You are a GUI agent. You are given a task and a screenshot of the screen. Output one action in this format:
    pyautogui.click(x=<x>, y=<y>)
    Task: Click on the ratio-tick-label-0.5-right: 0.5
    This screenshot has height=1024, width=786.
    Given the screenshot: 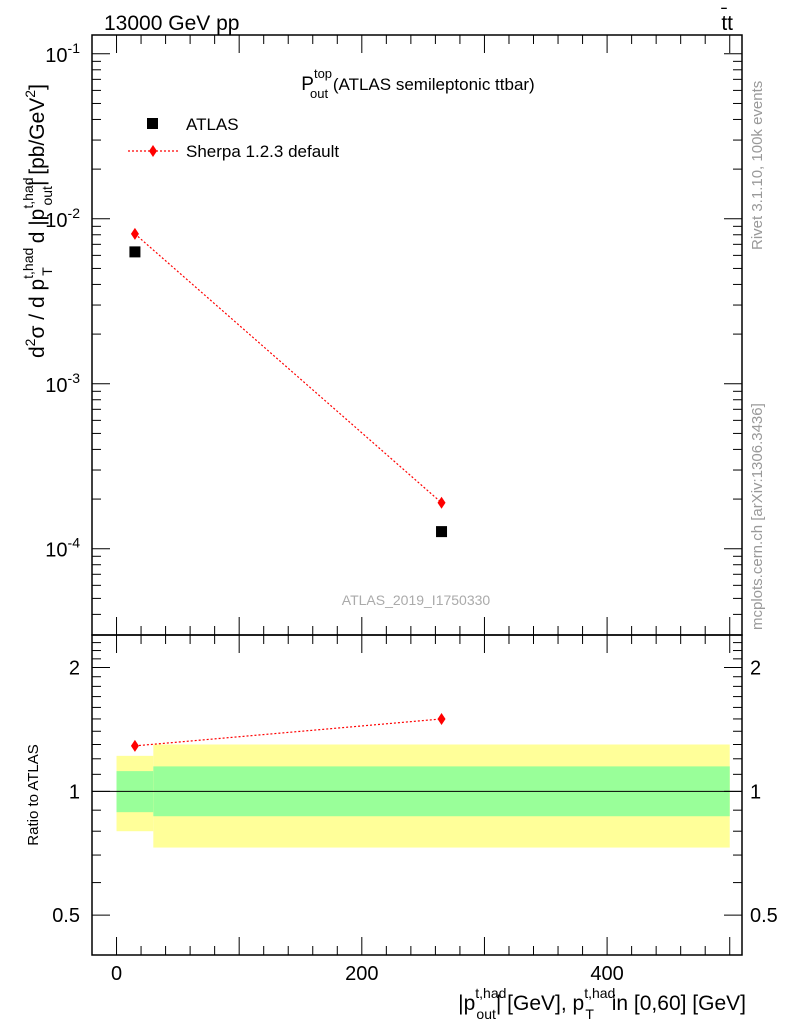 What is the action you would take?
    pyautogui.click(x=764, y=916)
    